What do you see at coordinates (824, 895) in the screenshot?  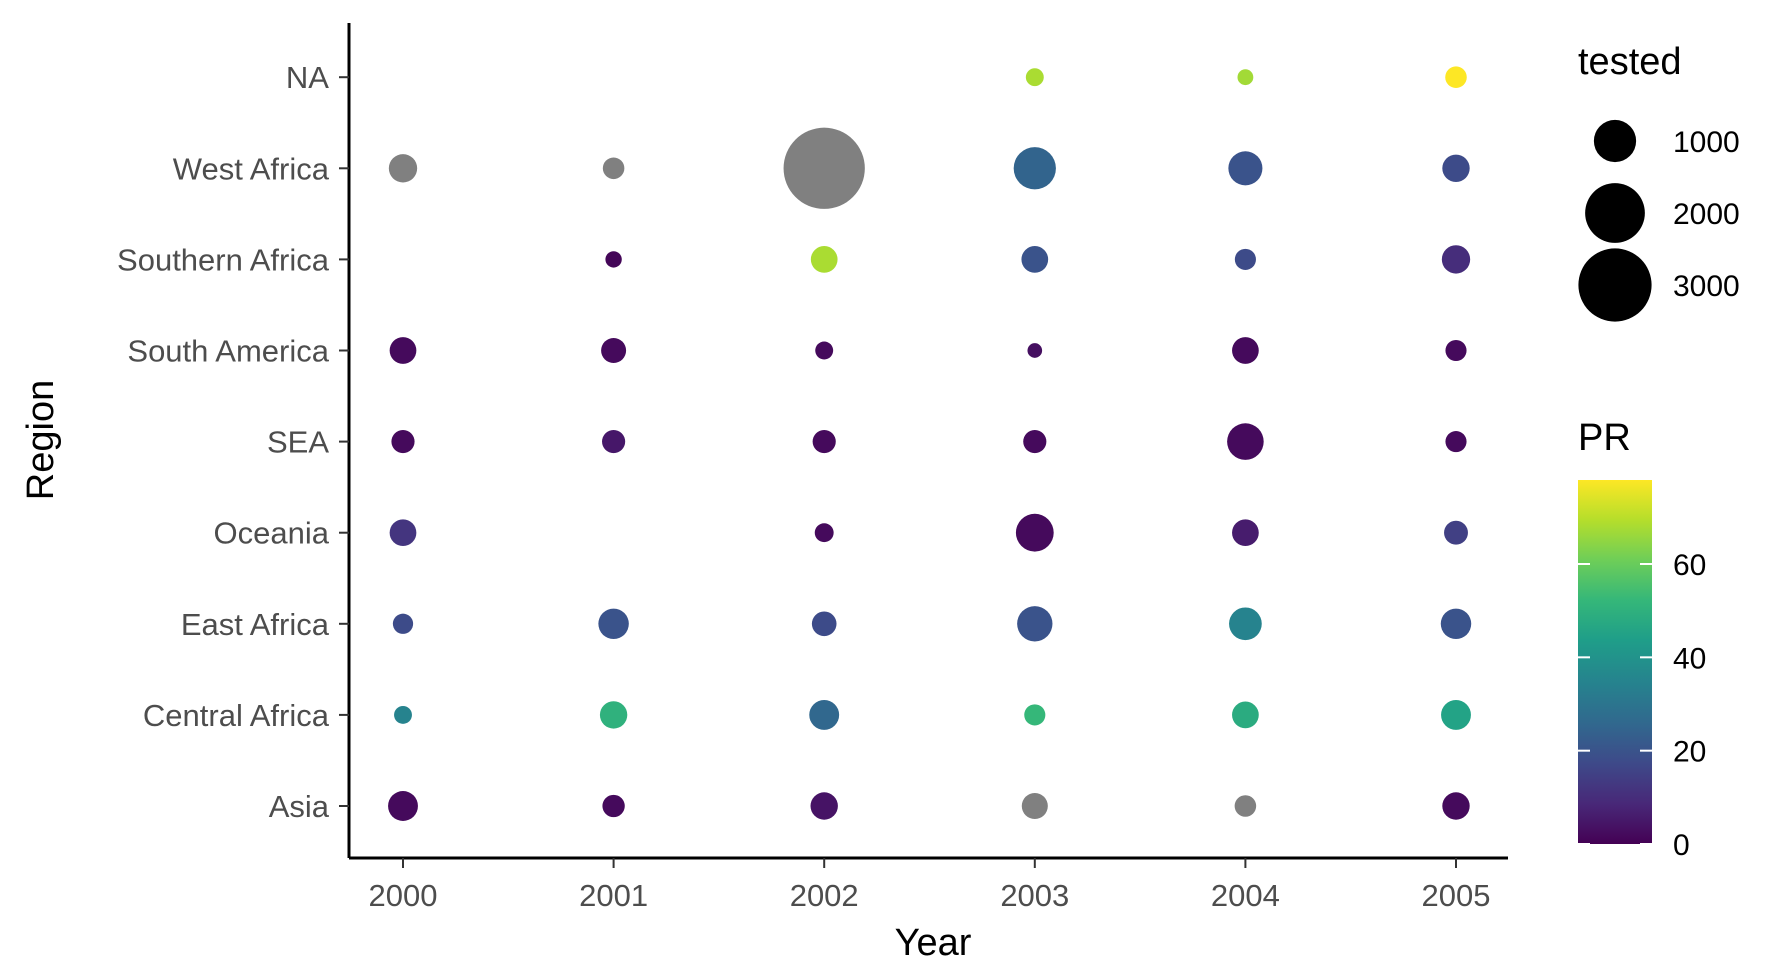 I see `x-tick-label: 2002` at bounding box center [824, 895].